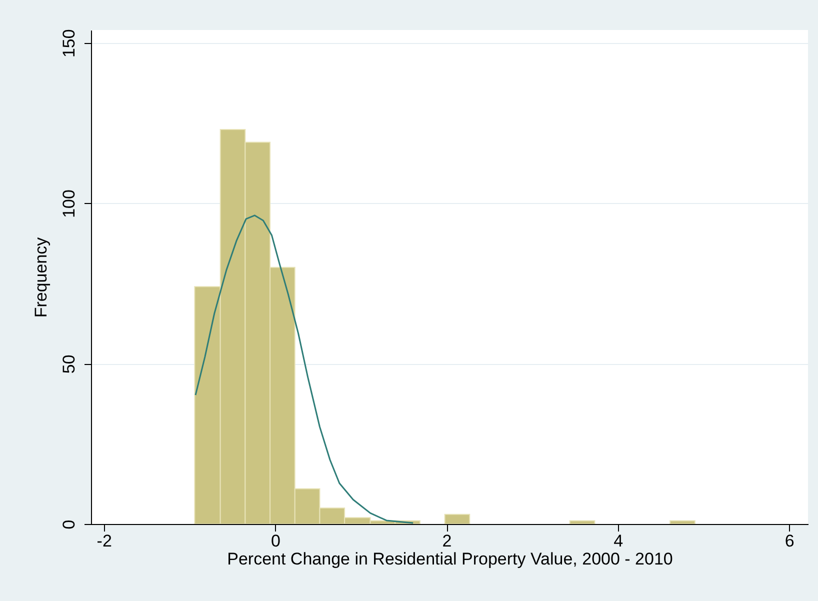 Image resolution: width=818 pixels, height=601 pixels. Describe the element at coordinates (447, 541) in the screenshot. I see `x-tick-label: 2` at that location.